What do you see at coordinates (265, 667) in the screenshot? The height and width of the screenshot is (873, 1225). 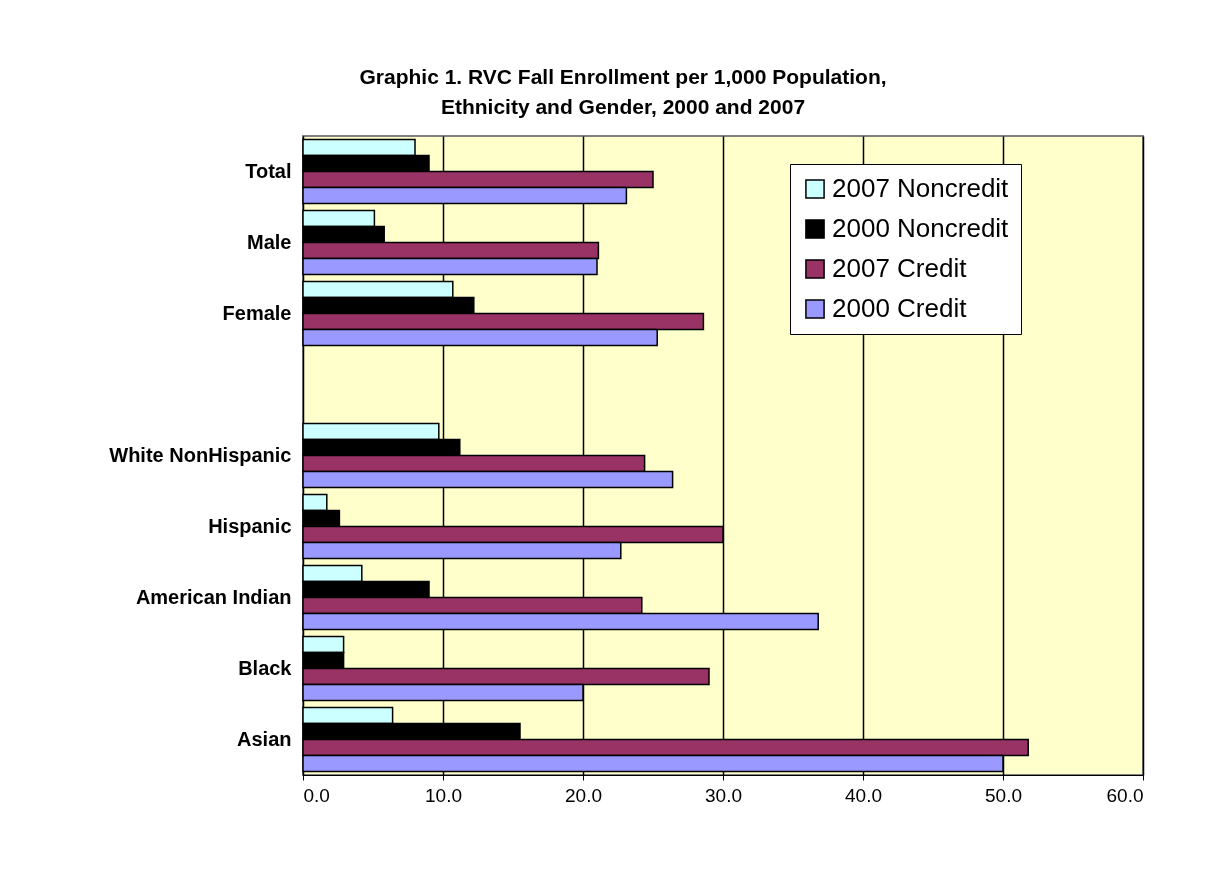 I see `y-tick-label: Black` at bounding box center [265, 667].